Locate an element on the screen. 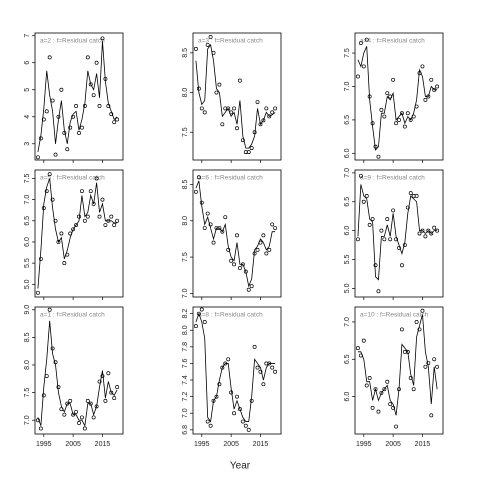 This screenshot has height=480, width=480. y-tick-label: 8.0 is located at coordinates (185, 93).